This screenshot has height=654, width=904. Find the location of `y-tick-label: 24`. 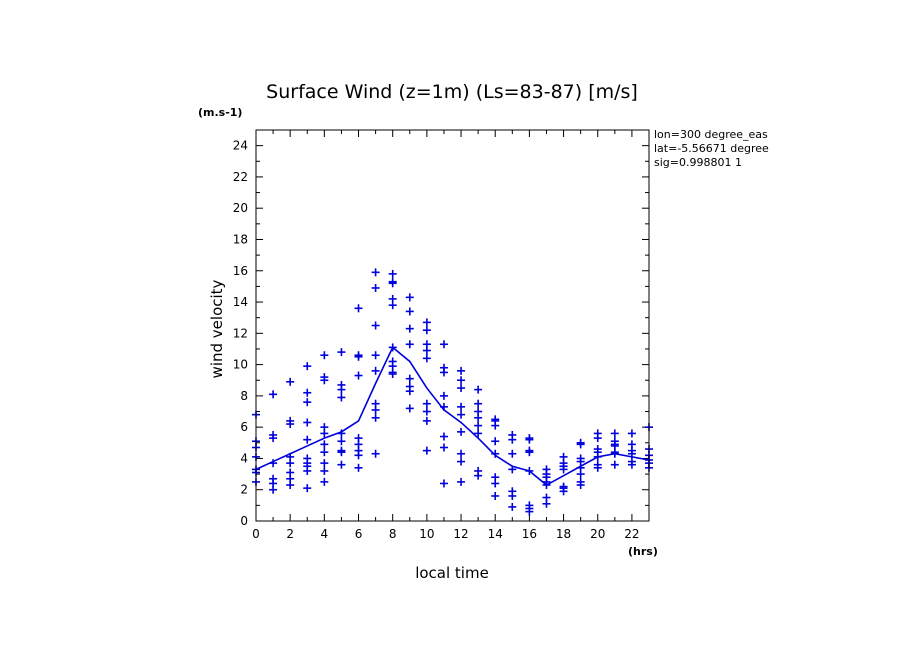

y-tick-label: 24 is located at coordinates (240, 146).